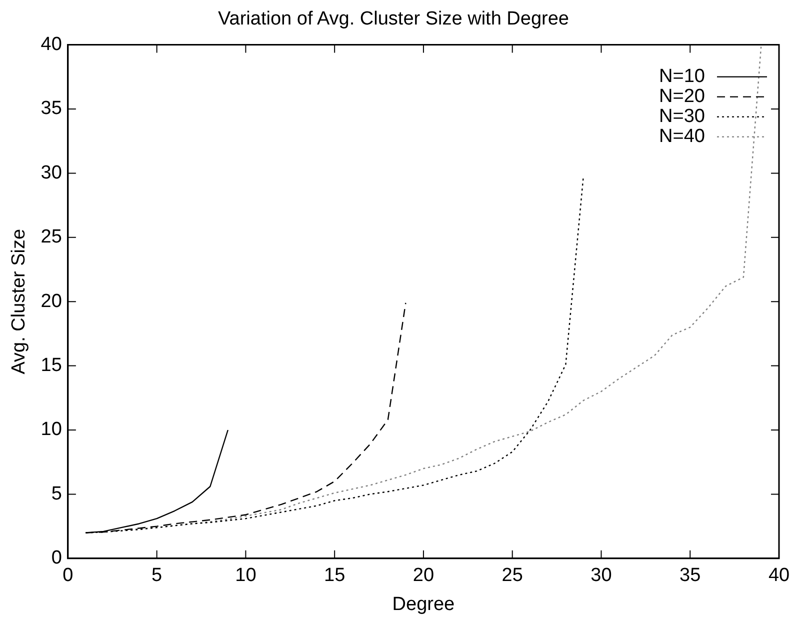 This screenshot has height=618, width=797. I want to click on x-tick-label: 20, so click(423, 575).